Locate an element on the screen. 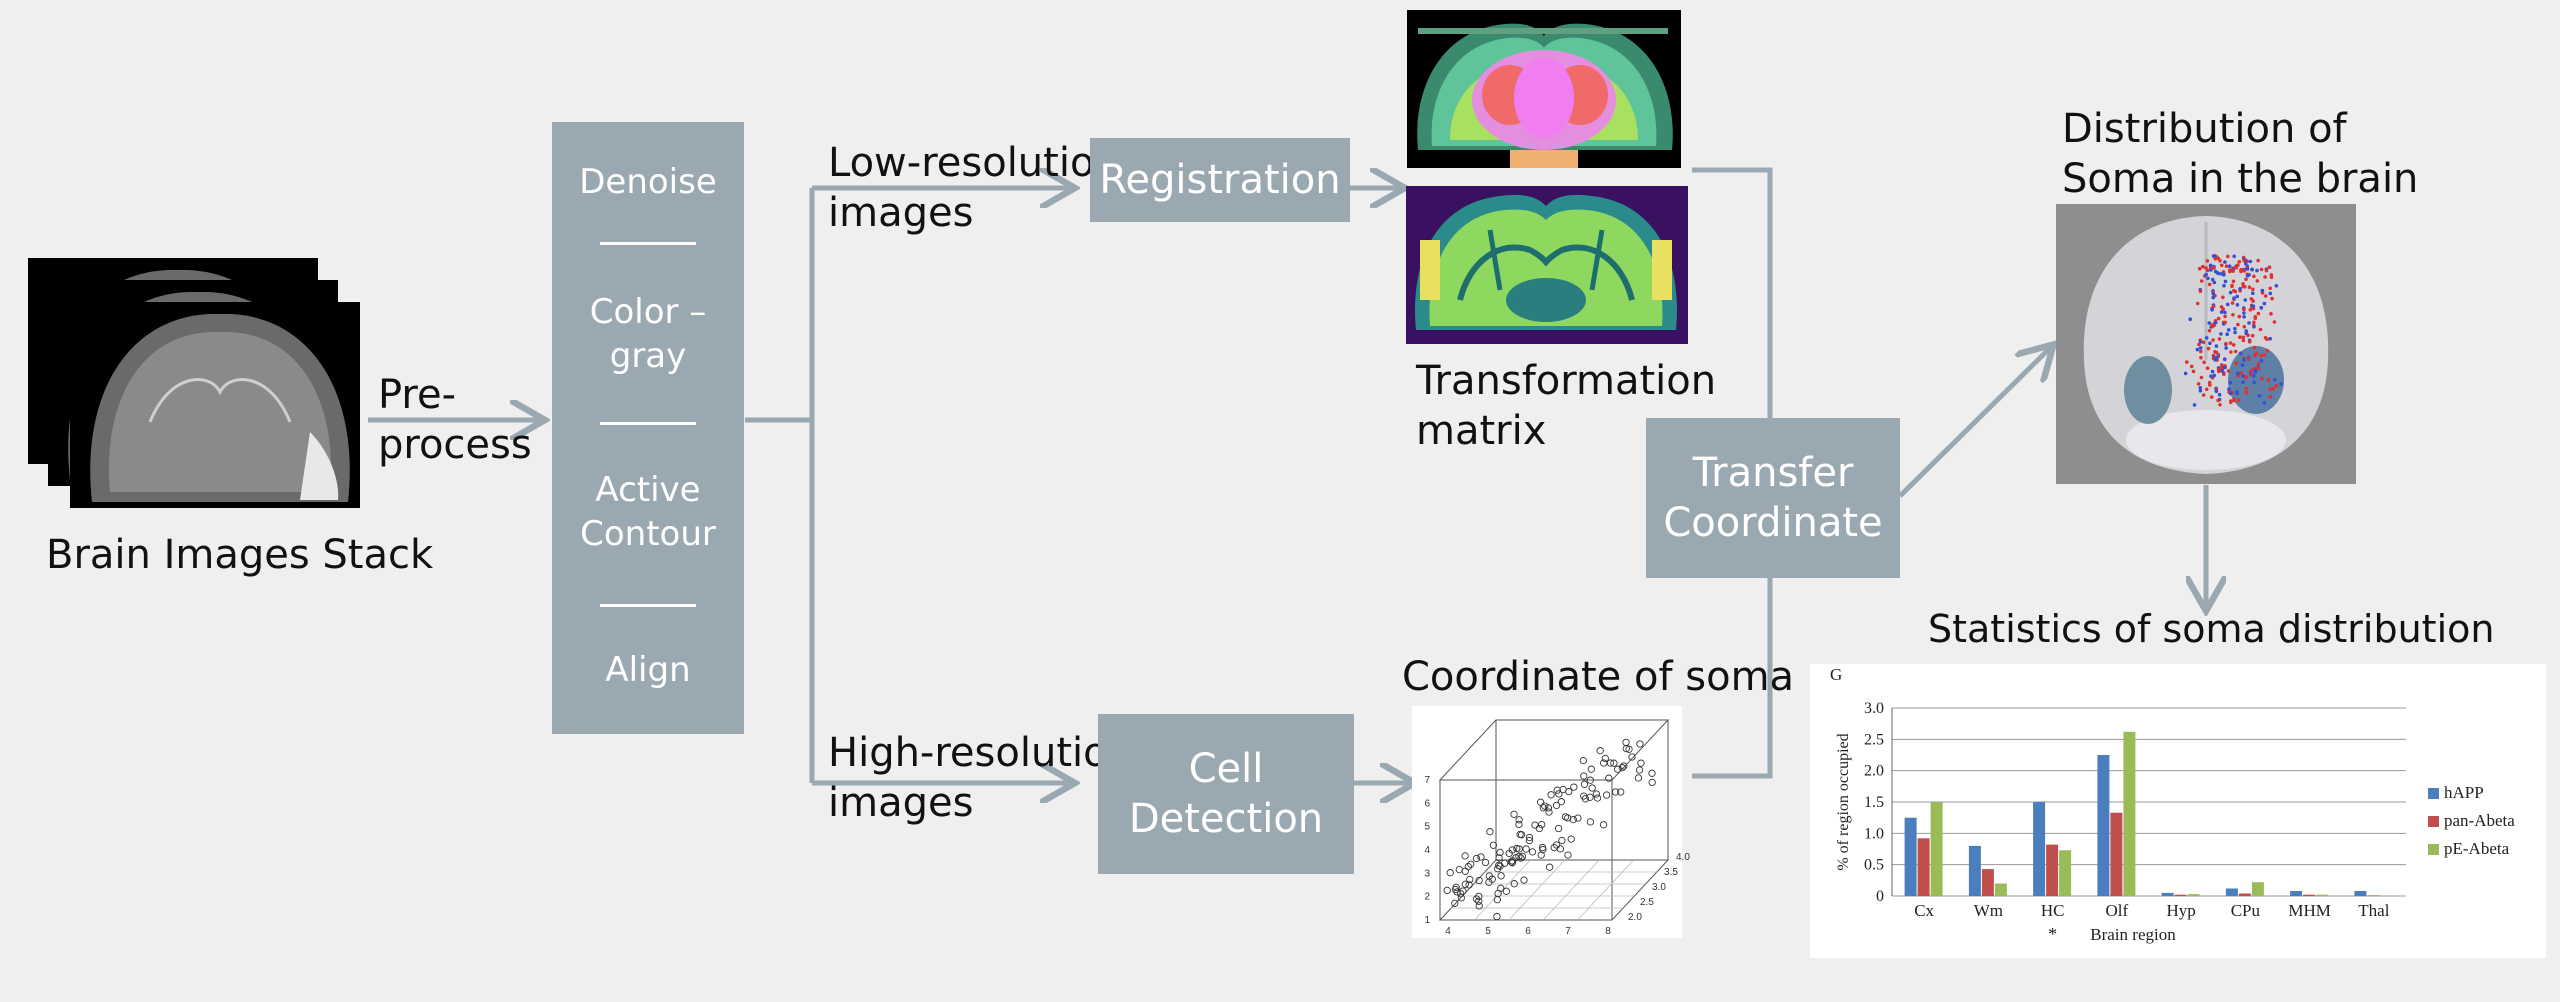 Image resolution: width=2560 pixels, height=1002 pixels. step-color-gray: Color – gray is located at coordinates (648, 334).